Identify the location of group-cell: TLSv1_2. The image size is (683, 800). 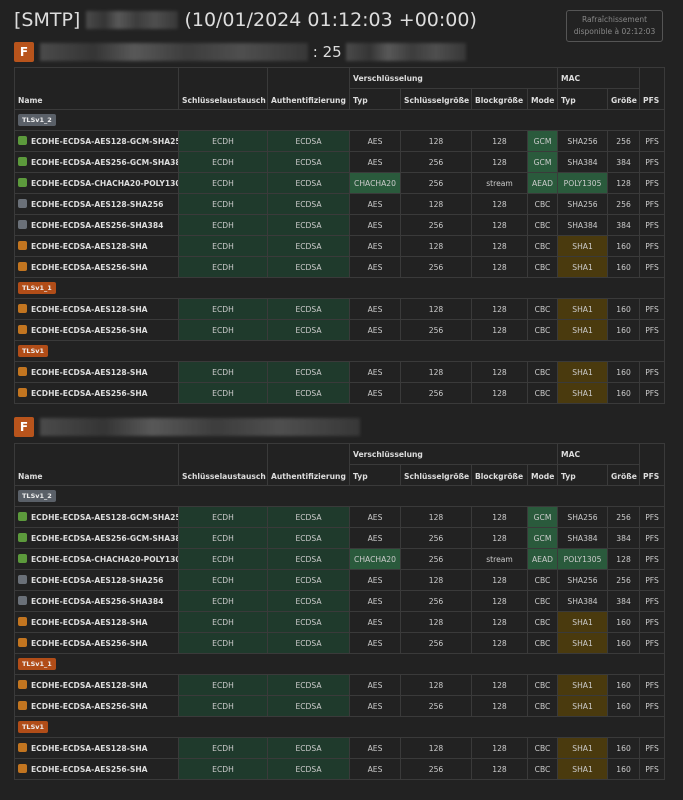
(339, 120).